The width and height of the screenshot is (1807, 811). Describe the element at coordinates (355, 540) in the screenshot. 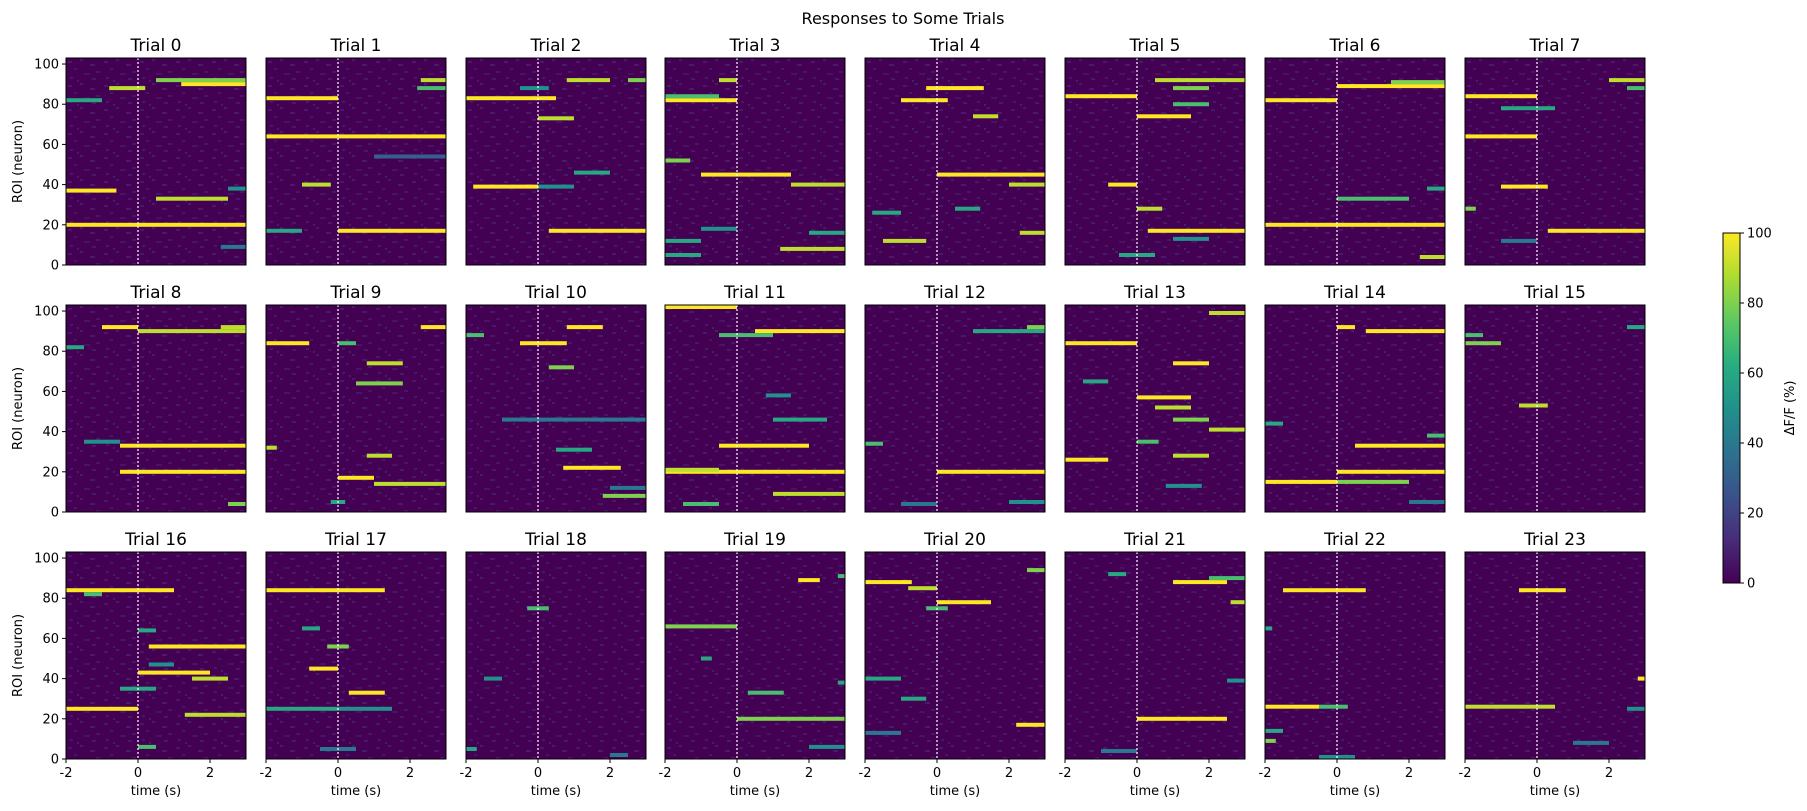

I see `panel-title: Trial 17` at that location.